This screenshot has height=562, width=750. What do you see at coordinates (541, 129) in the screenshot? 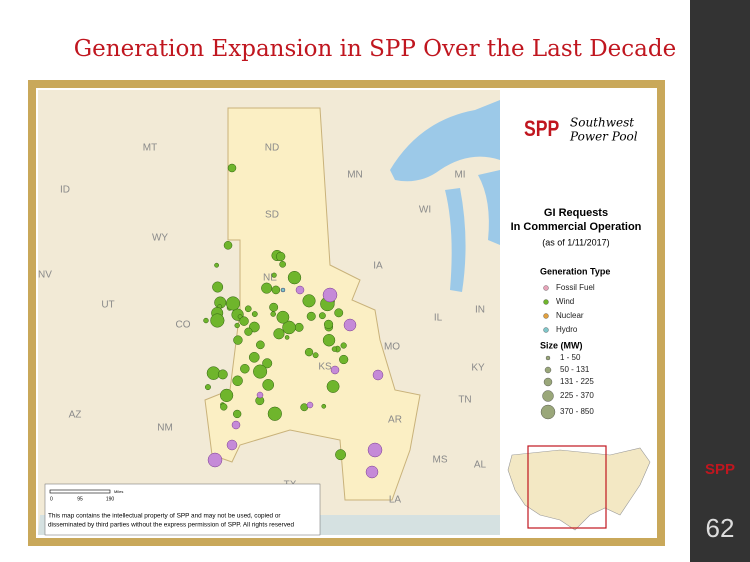
I see `logo-mark: SPP` at bounding box center [541, 129].